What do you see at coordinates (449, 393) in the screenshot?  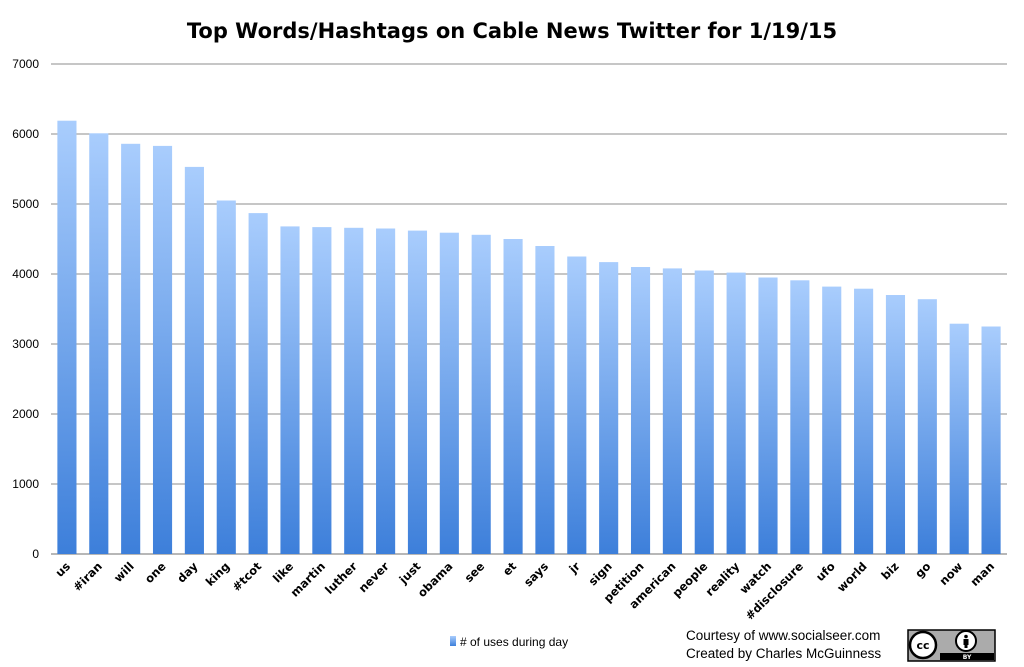 I see `bar-obama` at bounding box center [449, 393].